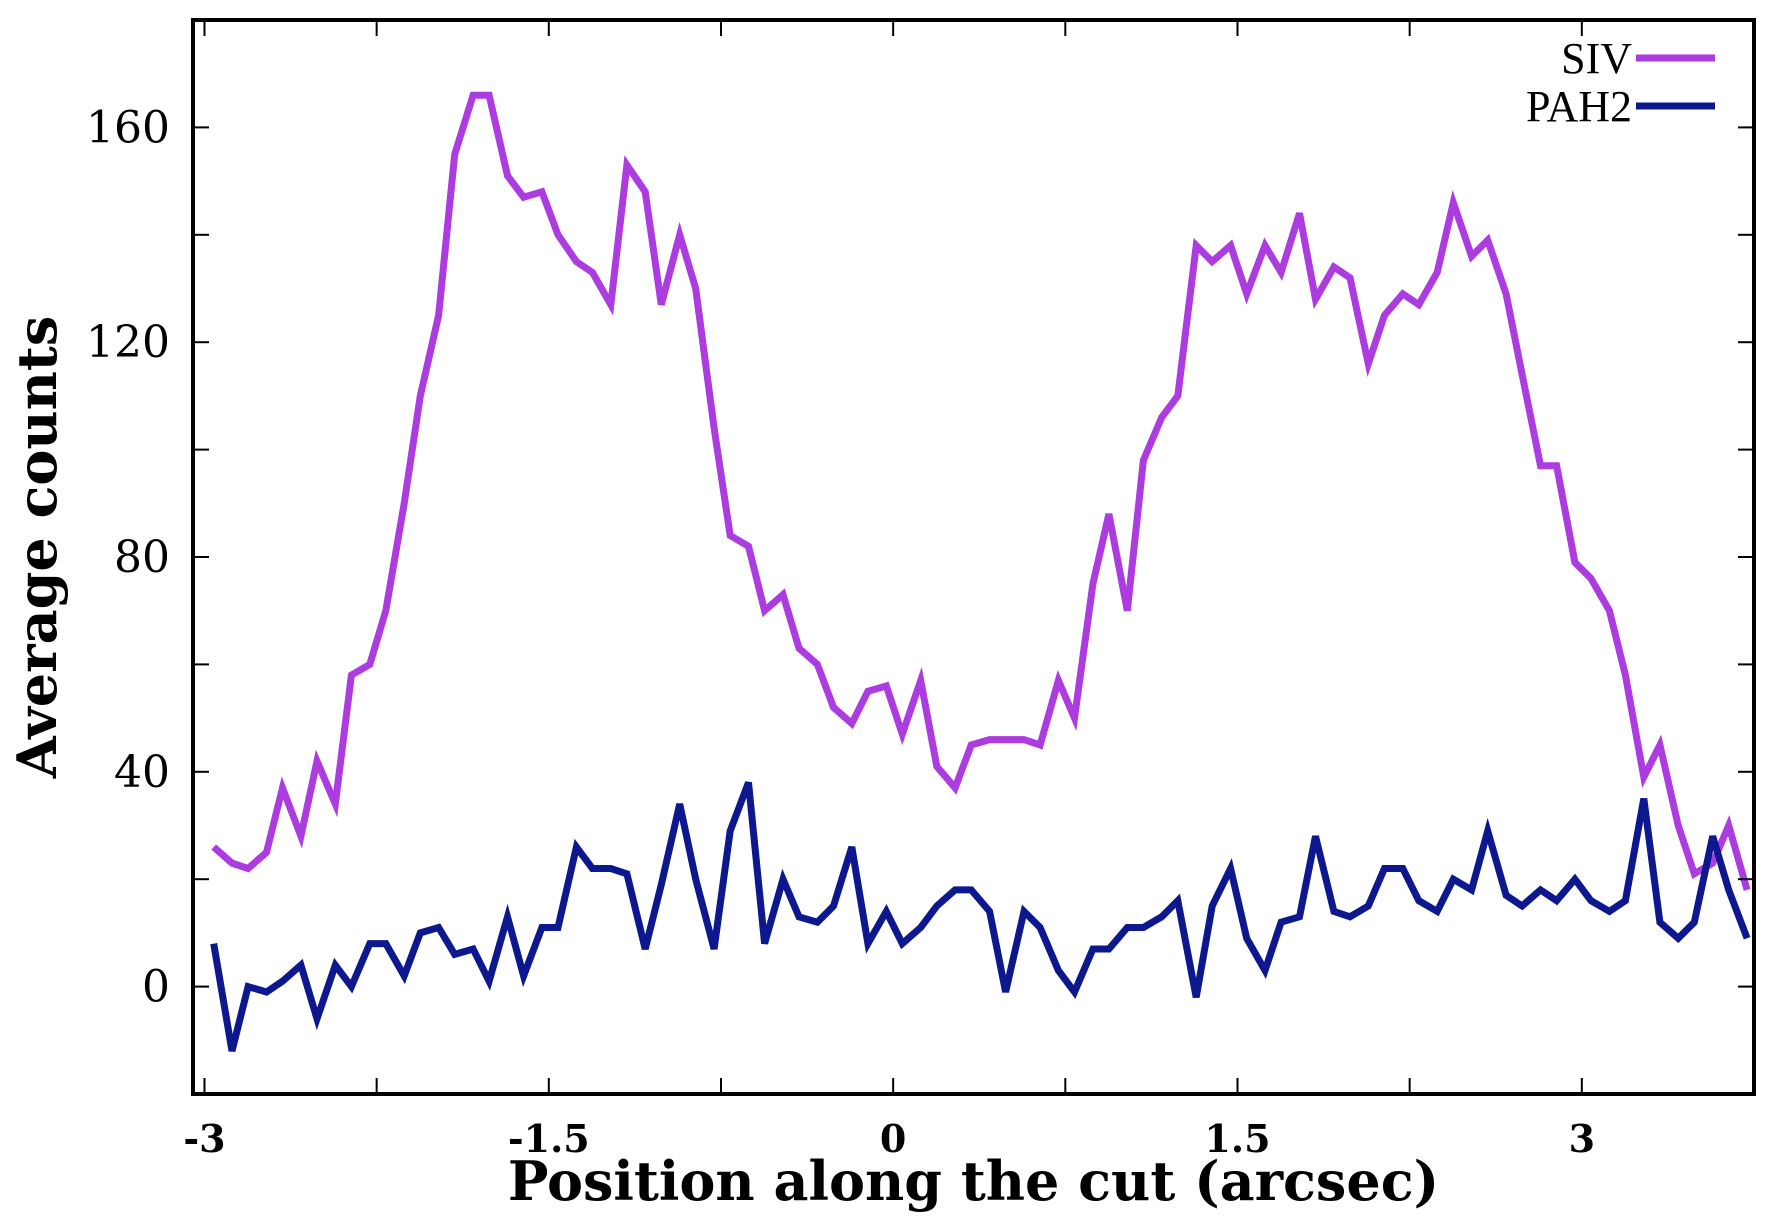 Image resolution: width=1778 pixels, height=1219 pixels. What do you see at coordinates (37, 548) in the screenshot?
I see `y-axis-label: Average counts` at bounding box center [37, 548].